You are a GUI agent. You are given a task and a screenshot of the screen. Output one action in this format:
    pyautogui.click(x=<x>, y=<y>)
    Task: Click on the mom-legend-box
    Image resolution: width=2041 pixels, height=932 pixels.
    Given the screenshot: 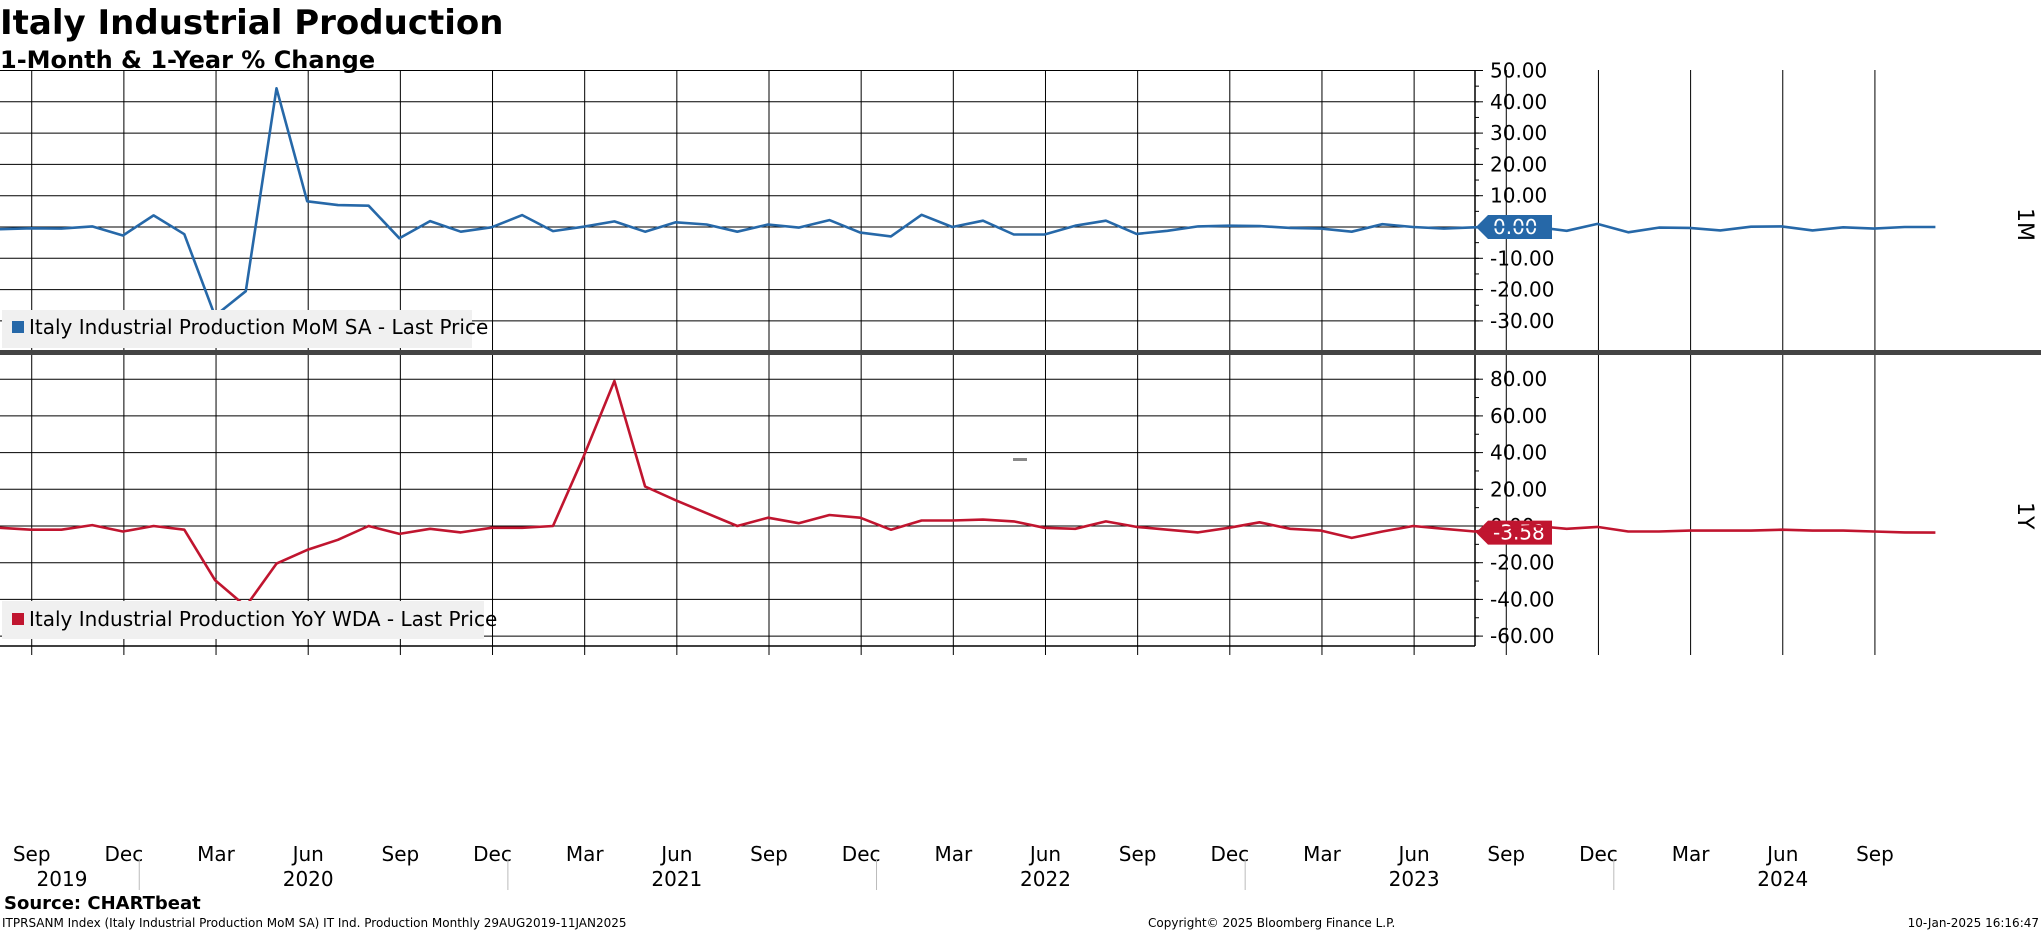 What is the action you would take?
    pyautogui.click(x=237, y=329)
    